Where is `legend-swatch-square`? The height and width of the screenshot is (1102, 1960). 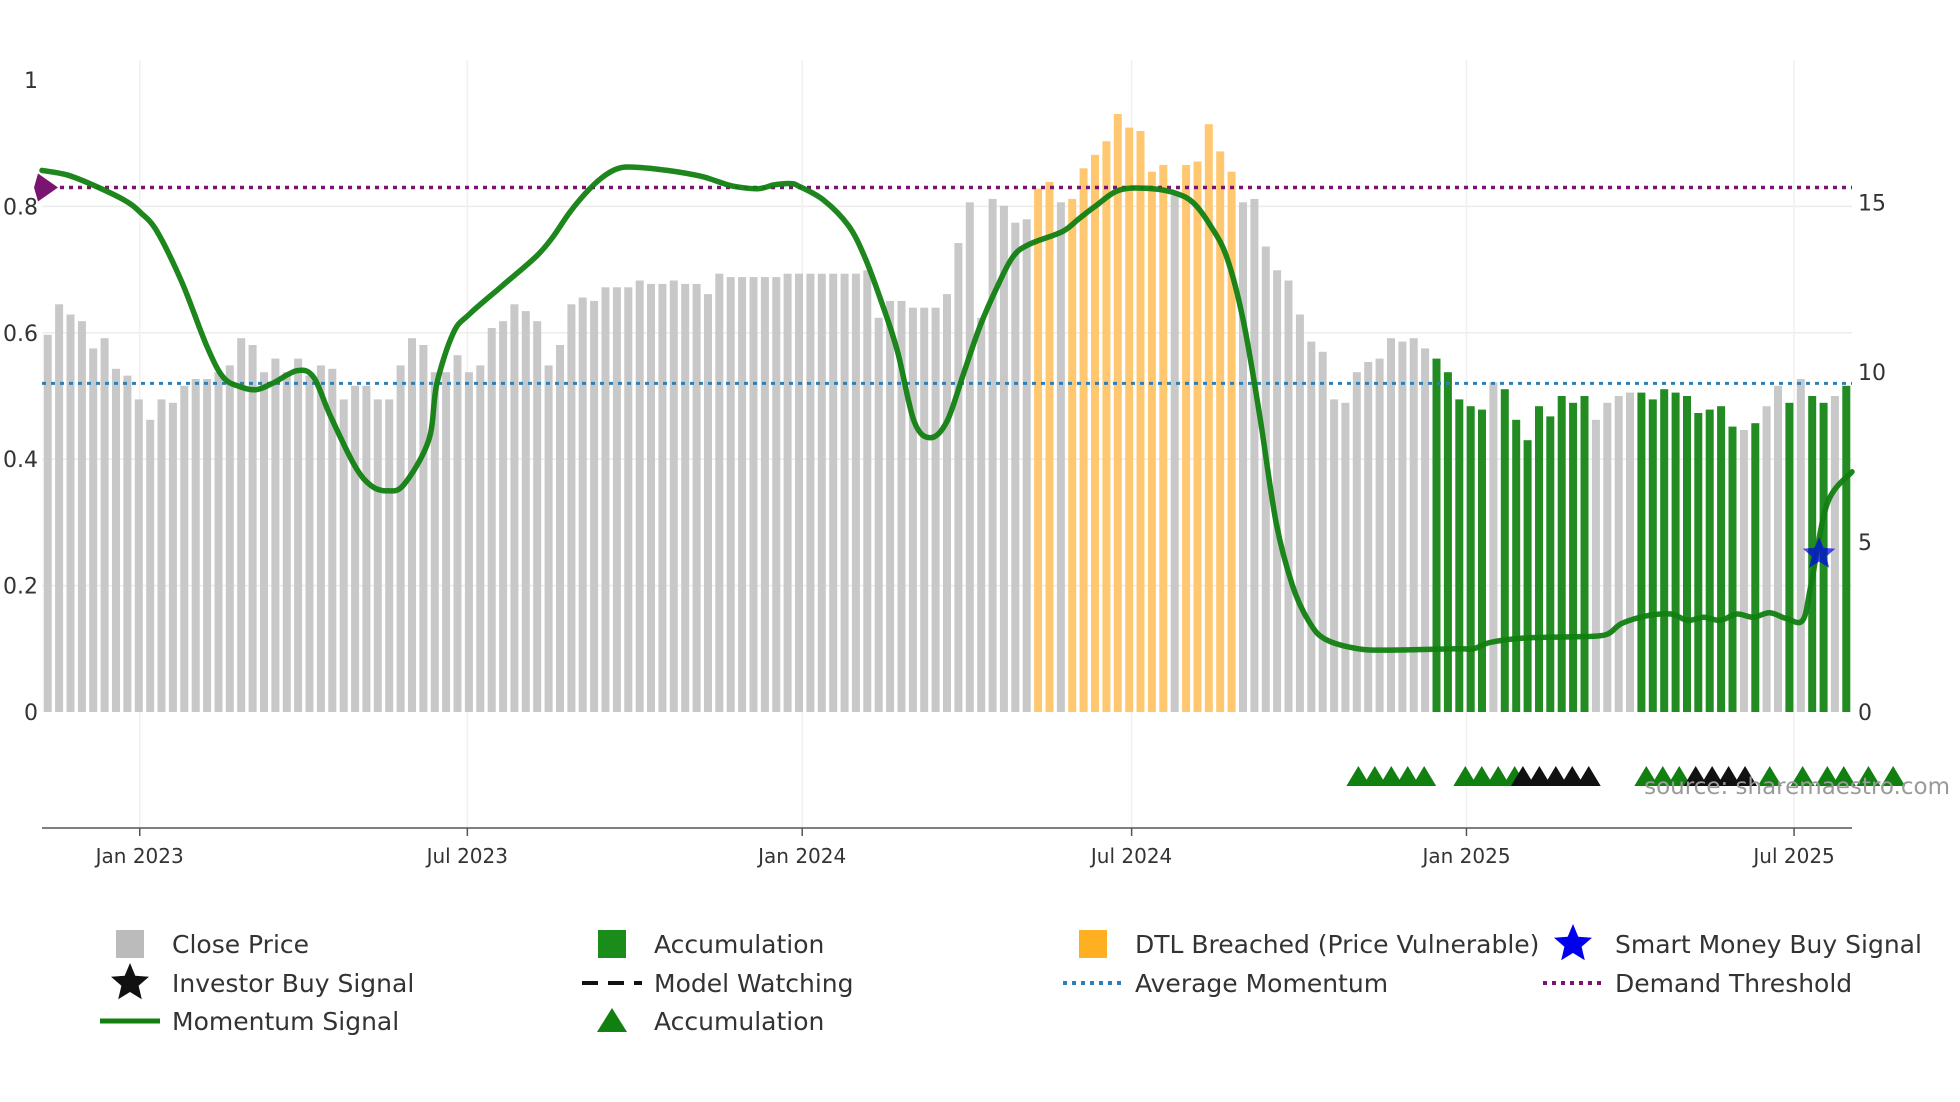 legend-swatch-square is located at coordinates (1093, 944).